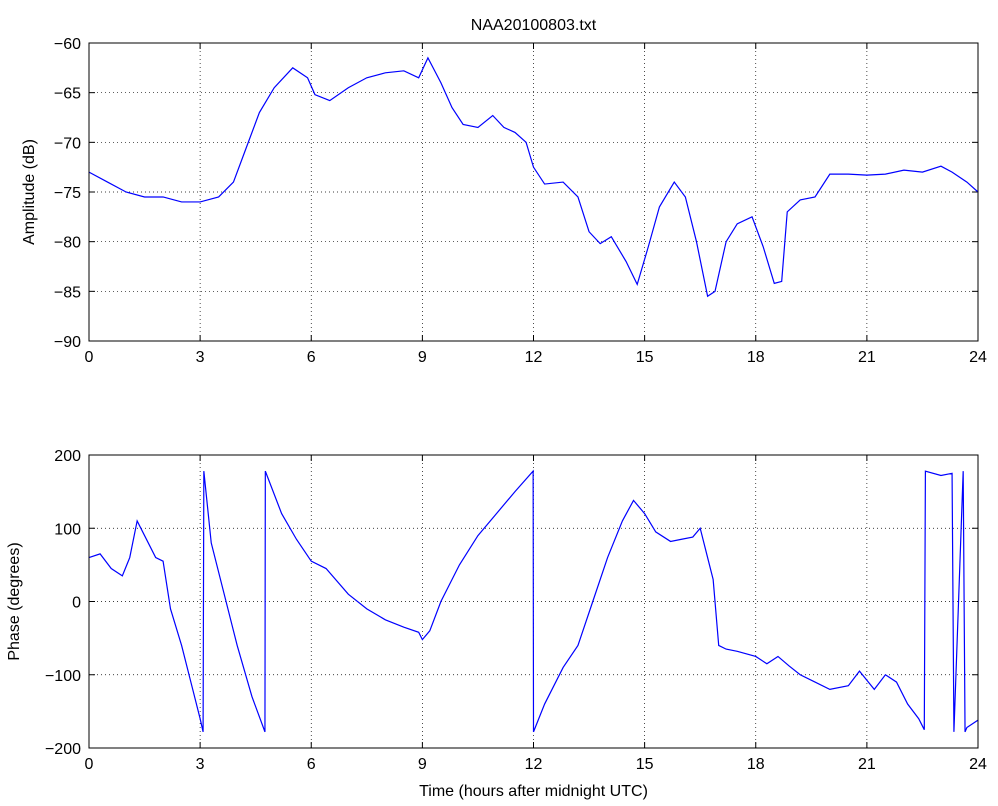 The image size is (998, 806). What do you see at coordinates (311, 357) in the screenshot?
I see `amplitude-x-tick-label: 6` at bounding box center [311, 357].